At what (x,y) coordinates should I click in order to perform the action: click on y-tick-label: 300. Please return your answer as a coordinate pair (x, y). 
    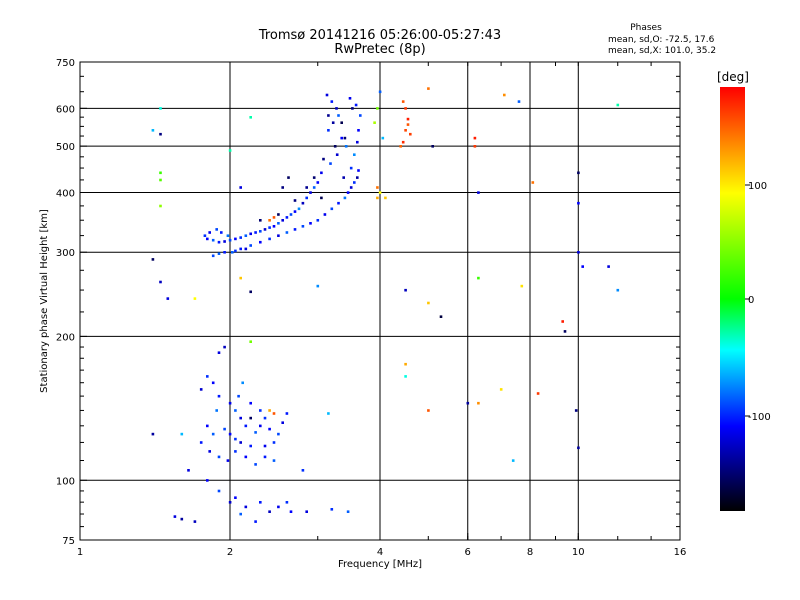
    Looking at the image, I should click on (65, 253).